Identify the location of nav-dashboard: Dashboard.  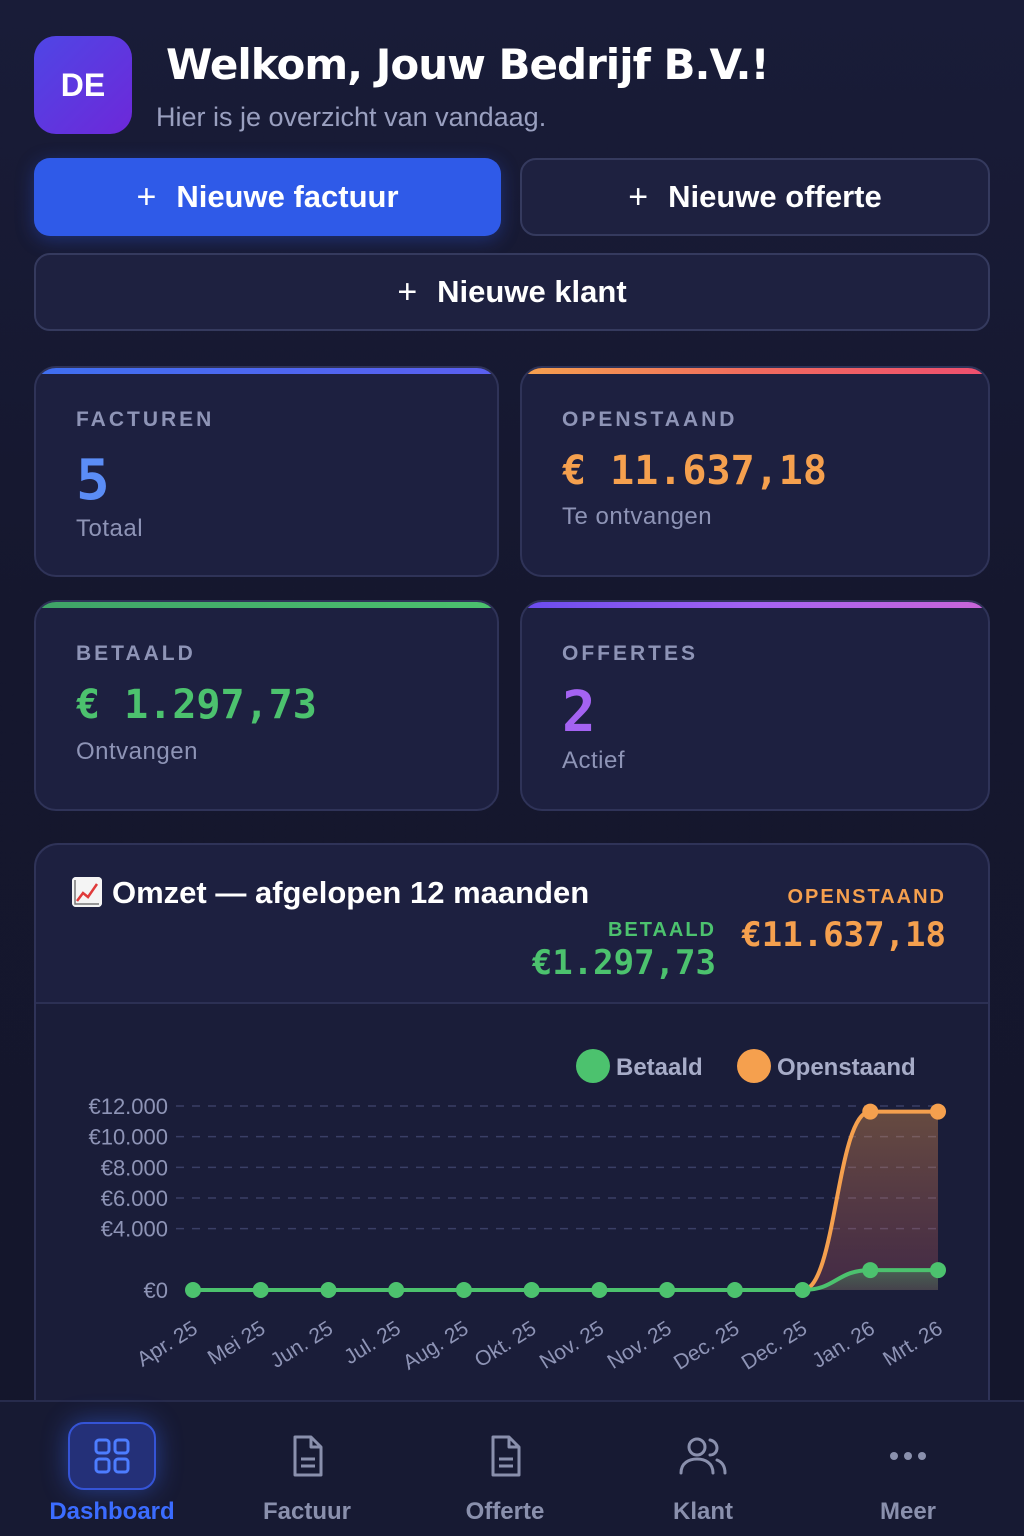
(112, 1469).